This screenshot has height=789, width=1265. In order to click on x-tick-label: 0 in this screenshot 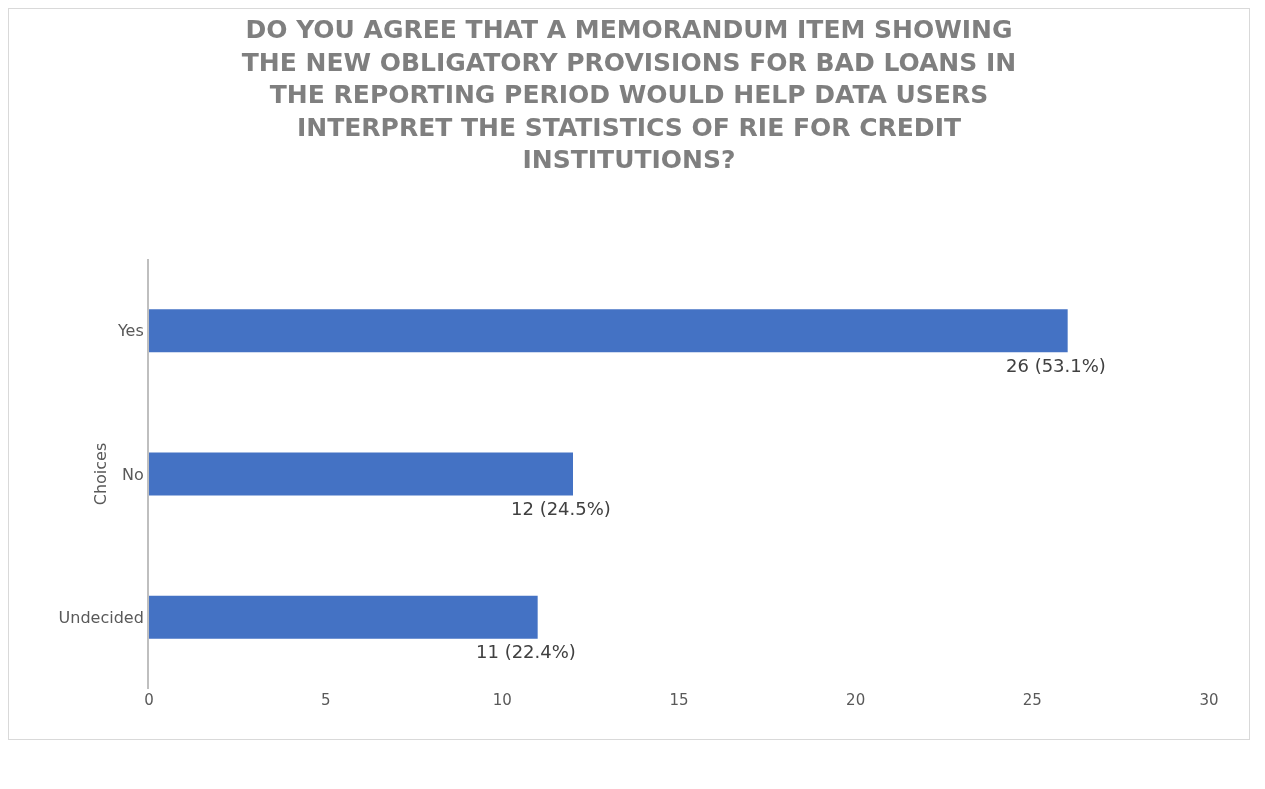, I will do `click(149, 700)`.